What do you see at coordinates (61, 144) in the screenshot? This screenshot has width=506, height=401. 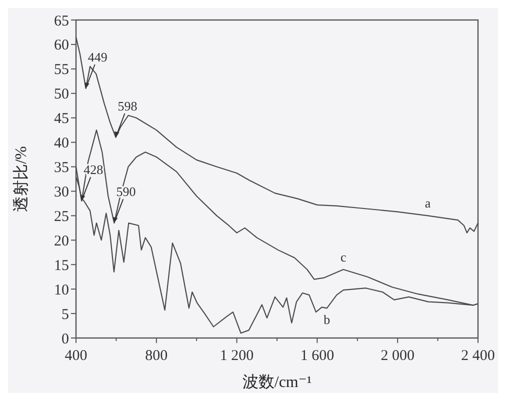 I see `y-tick-label: 40` at bounding box center [61, 144].